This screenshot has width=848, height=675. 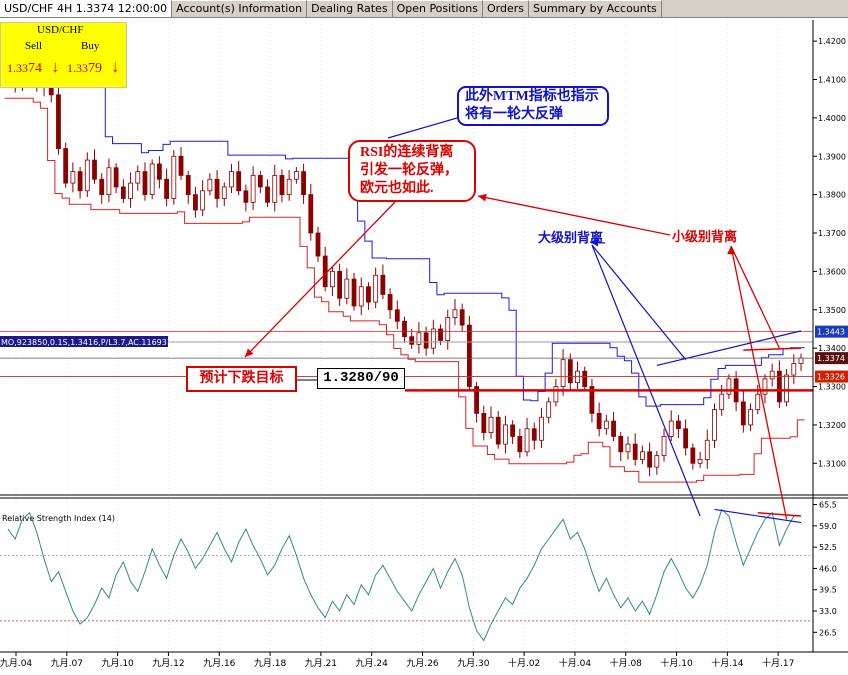 I want to click on price-tick-label: 1.3300, so click(x=832, y=387).